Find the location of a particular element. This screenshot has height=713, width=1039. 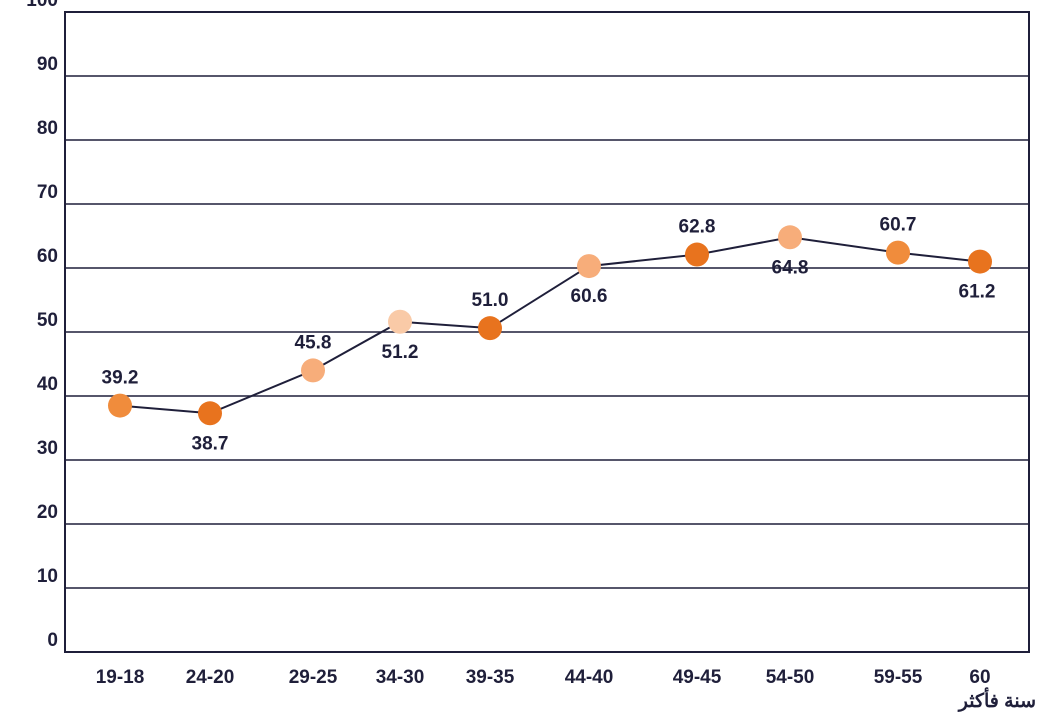

data-label: 60.7 is located at coordinates (898, 225).